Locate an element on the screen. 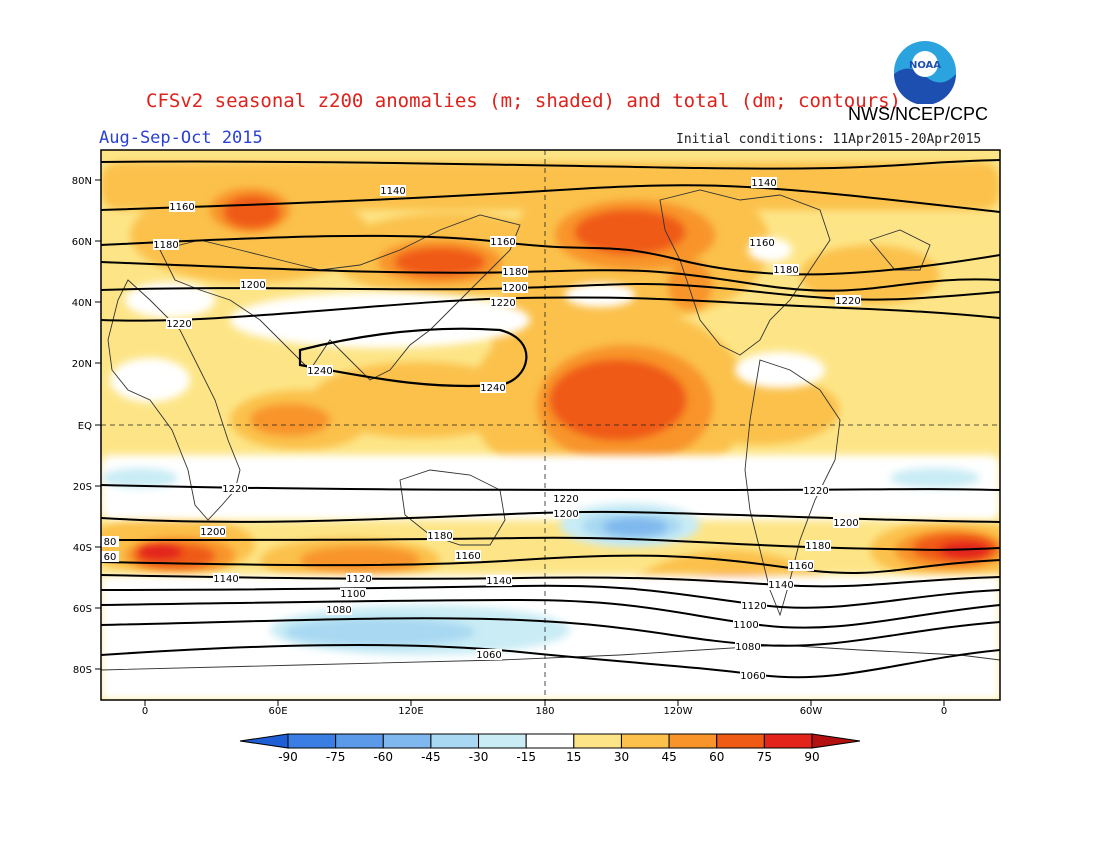 This screenshot has width=1100, height=850. longitude-axis: 0 60E 120E 180 120W 60W 0 is located at coordinates (544, 708).